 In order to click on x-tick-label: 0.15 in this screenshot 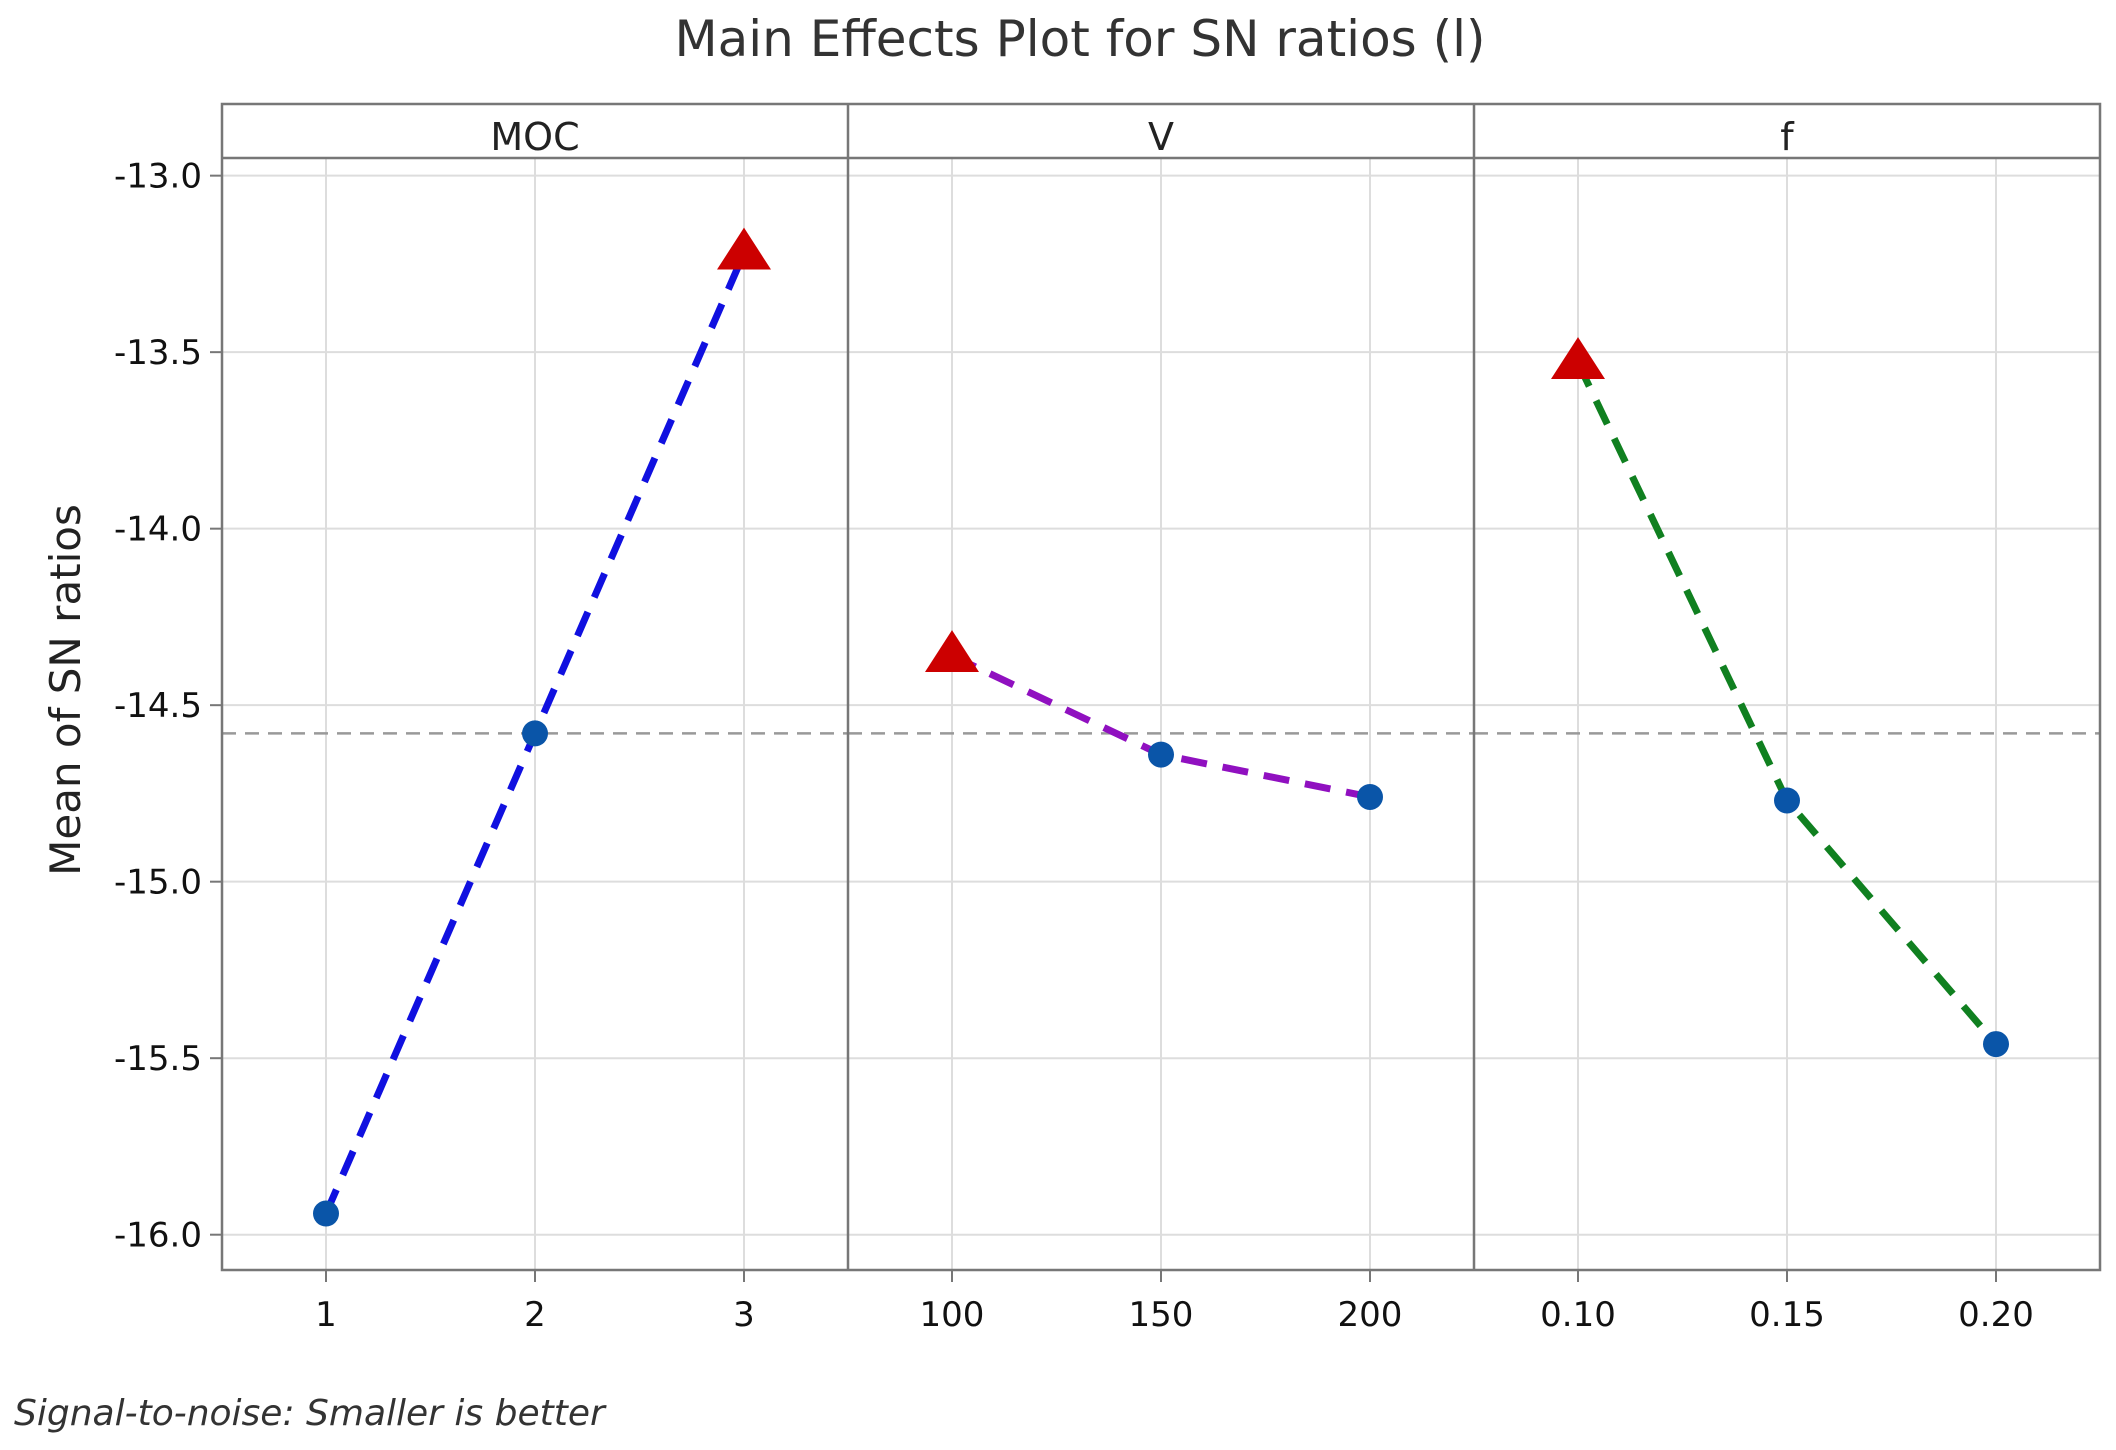, I will do `click(1787, 1315)`.